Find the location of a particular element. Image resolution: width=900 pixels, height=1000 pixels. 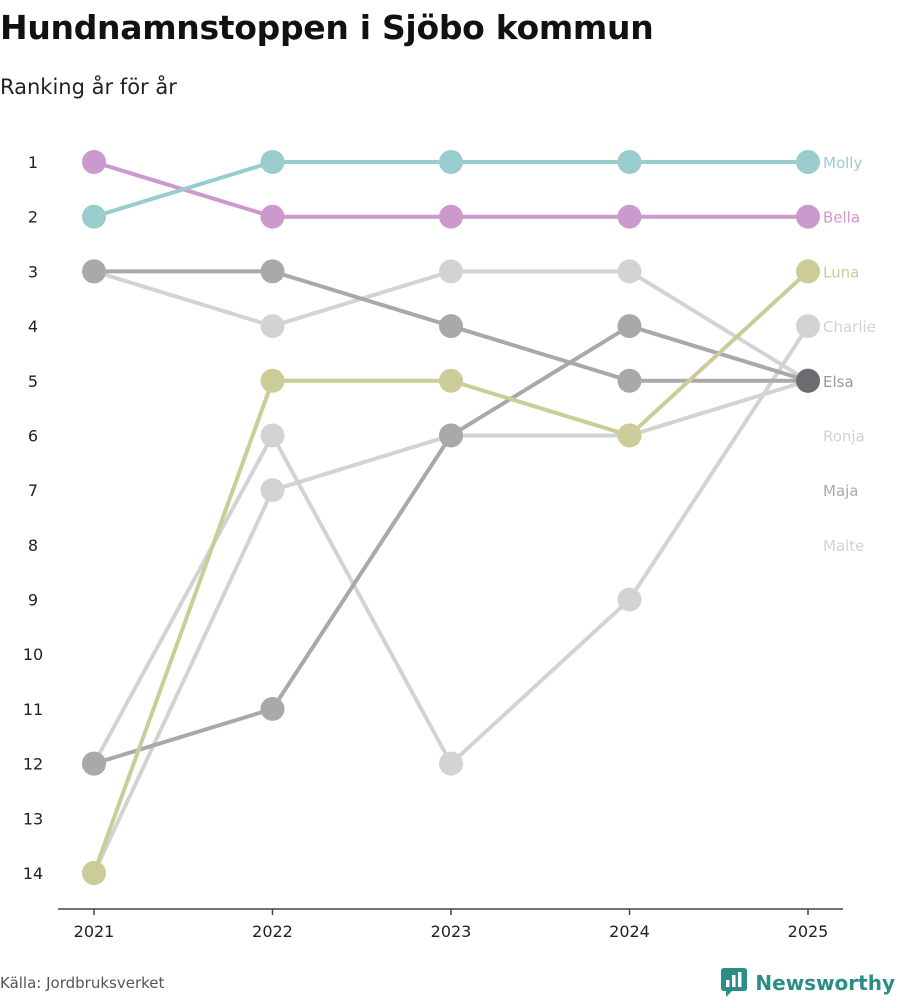

data-point-luna-2023 is located at coordinates (451, 380).